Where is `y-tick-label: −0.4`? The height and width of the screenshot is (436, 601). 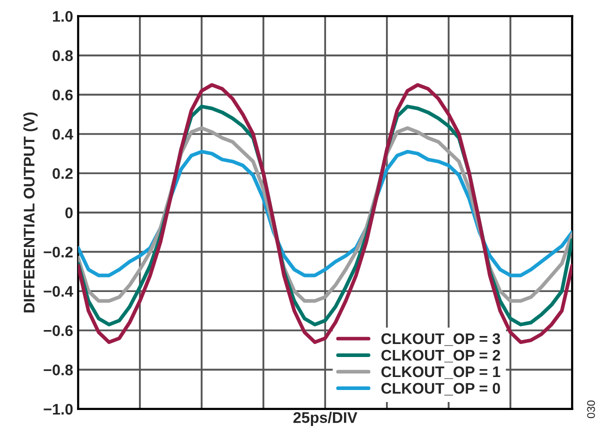
y-tick-label: −0.4 is located at coordinates (59, 291).